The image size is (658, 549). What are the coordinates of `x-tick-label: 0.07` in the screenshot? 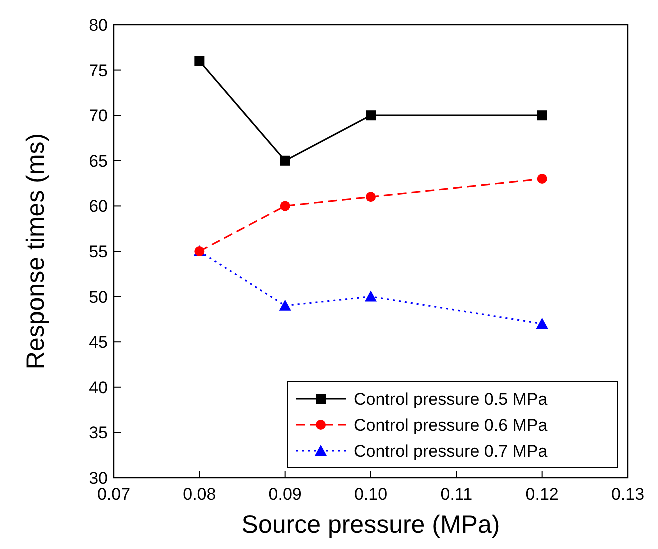 It's located at (114, 494).